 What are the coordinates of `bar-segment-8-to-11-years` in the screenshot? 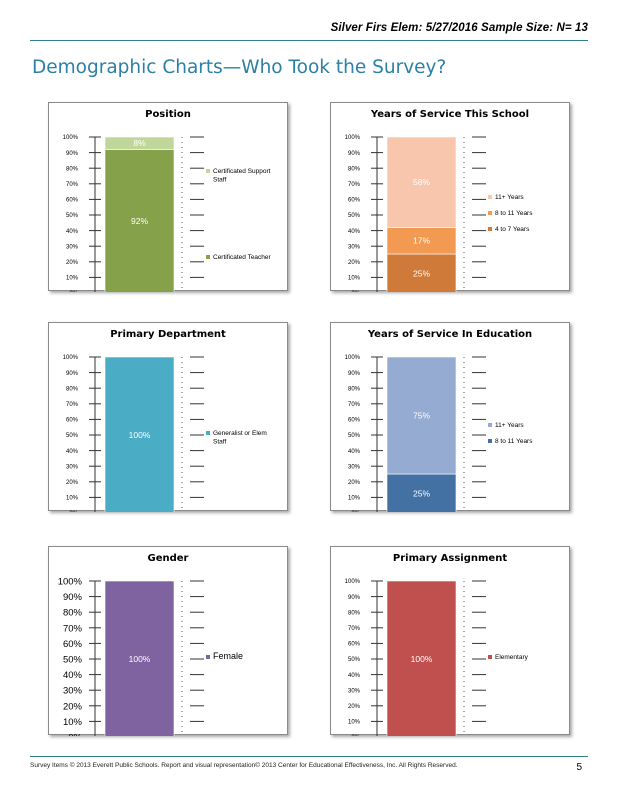 It's located at (421, 492).